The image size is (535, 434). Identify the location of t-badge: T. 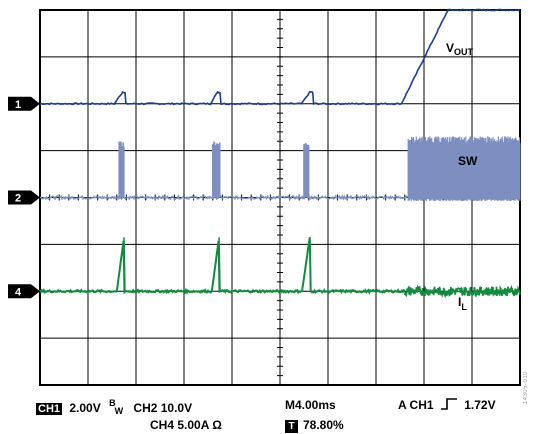
(291, 426).